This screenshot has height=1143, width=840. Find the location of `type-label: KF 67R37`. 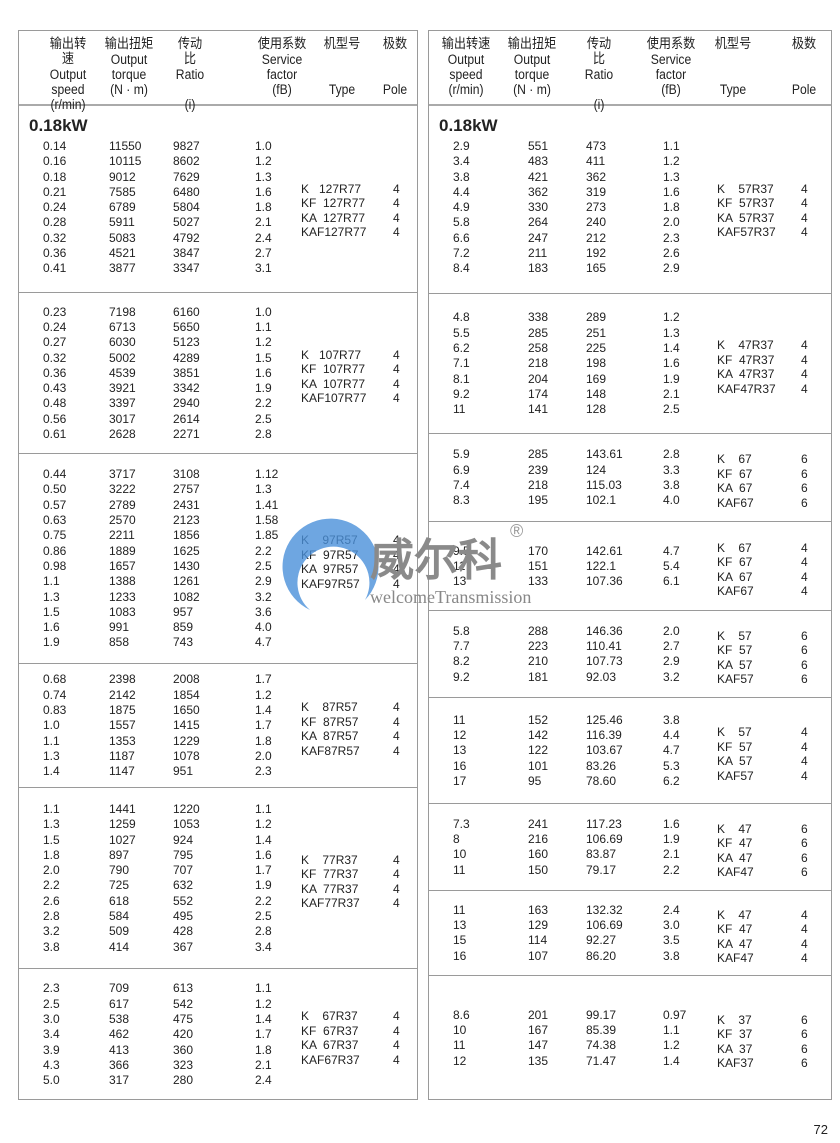

type-label: KF 67R37 is located at coordinates (330, 1030).